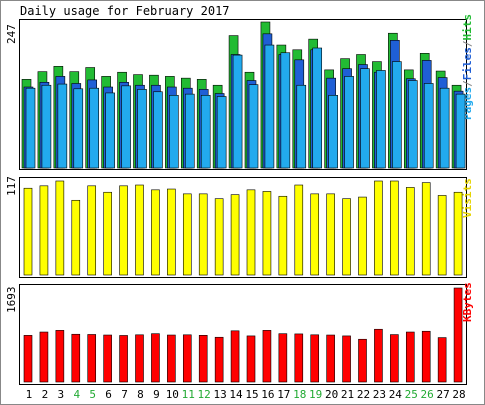 Image resolution: width=485 pixels, height=405 pixels. I want to click on x-tick-label: 9, so click(156, 394).